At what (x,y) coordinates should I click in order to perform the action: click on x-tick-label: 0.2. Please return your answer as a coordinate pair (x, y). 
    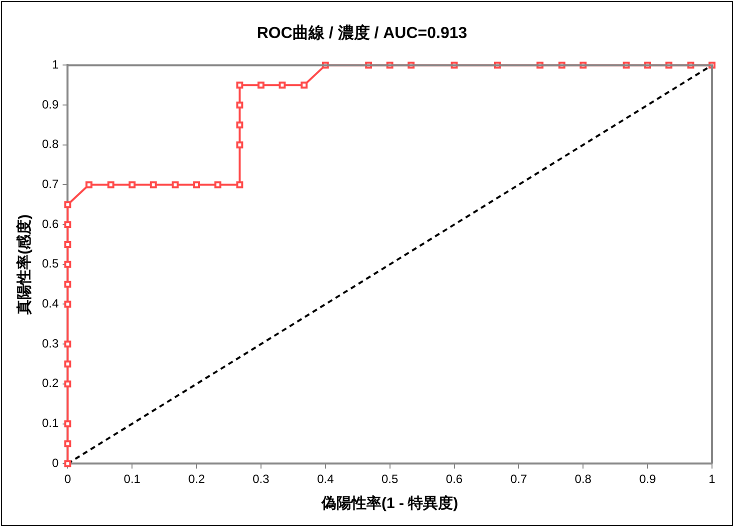
    Looking at the image, I should click on (197, 479).